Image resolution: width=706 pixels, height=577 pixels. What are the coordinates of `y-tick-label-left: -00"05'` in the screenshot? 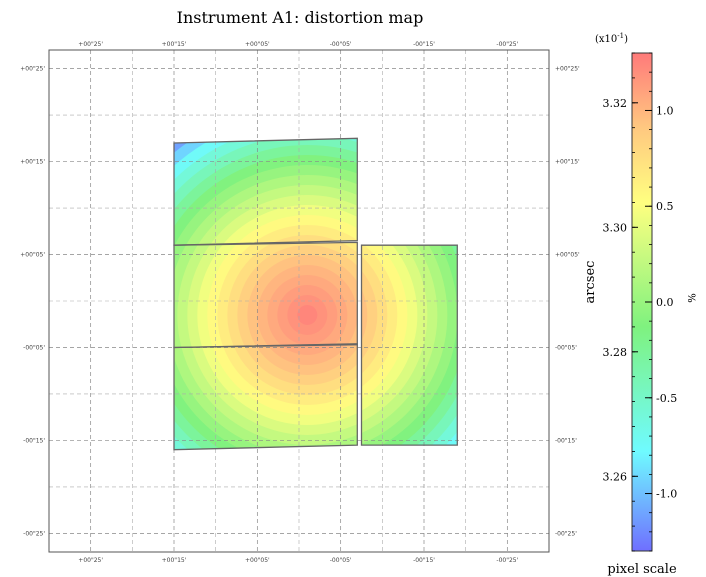 It's located at (34, 347).